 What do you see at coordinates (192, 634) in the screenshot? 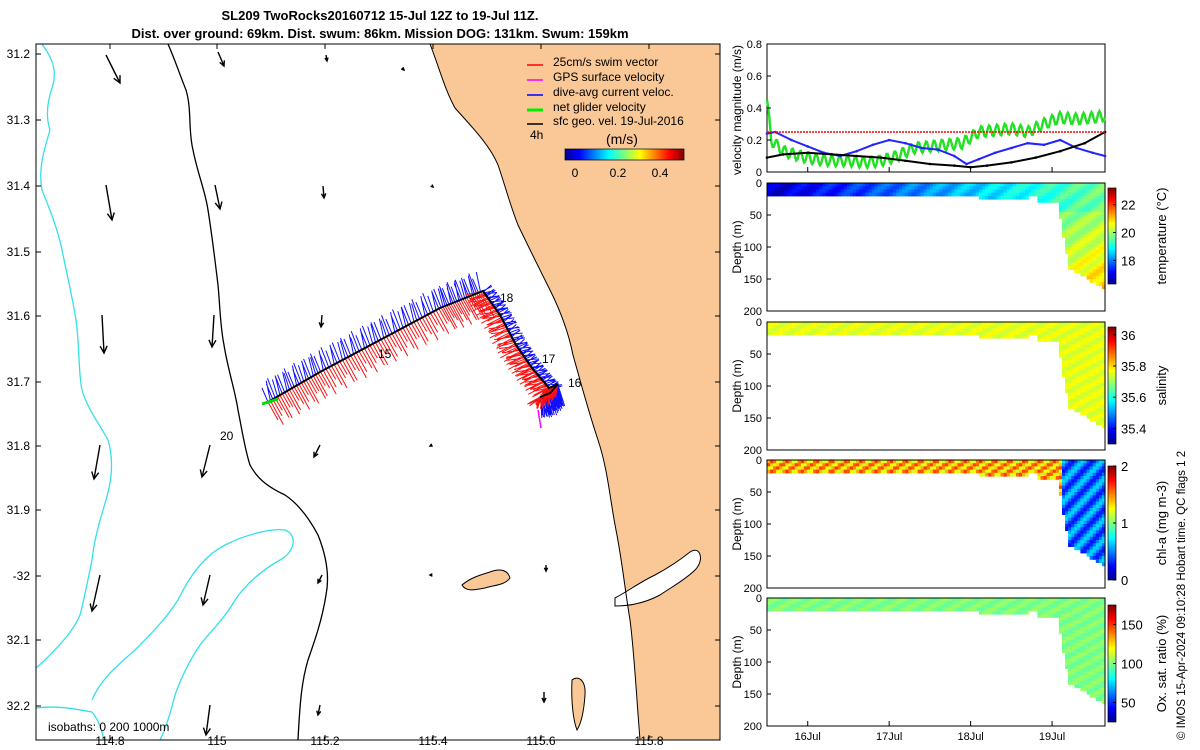
I see `isobath-1000m-loop` at bounding box center [192, 634].